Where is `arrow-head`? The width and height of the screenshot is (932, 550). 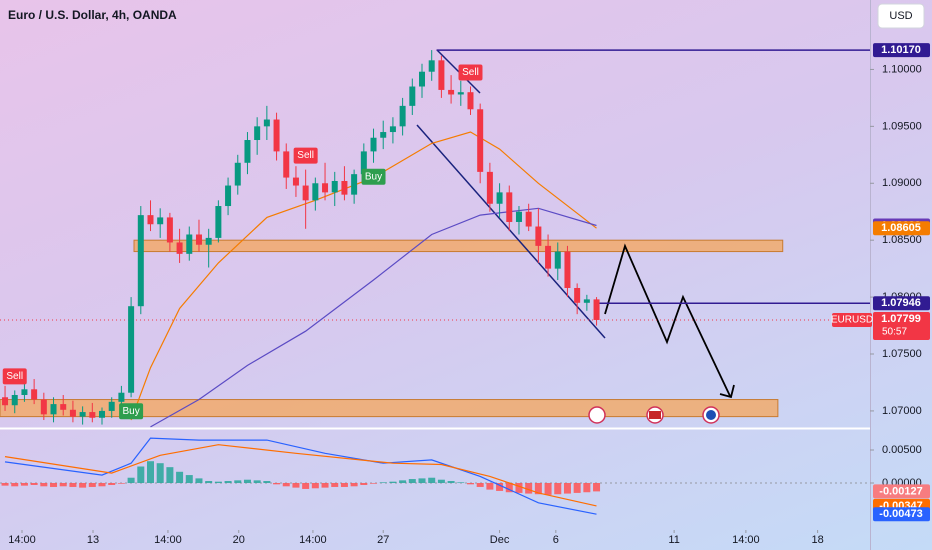
arrow-head is located at coordinates (727, 391).